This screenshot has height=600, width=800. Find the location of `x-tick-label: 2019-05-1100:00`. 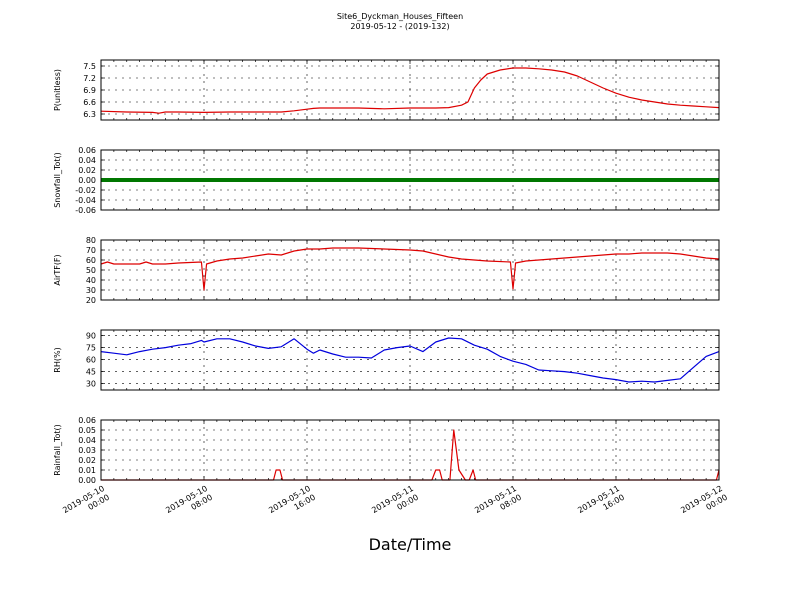

x-tick-label: 2019-05-1100:00 is located at coordinates (395, 504).